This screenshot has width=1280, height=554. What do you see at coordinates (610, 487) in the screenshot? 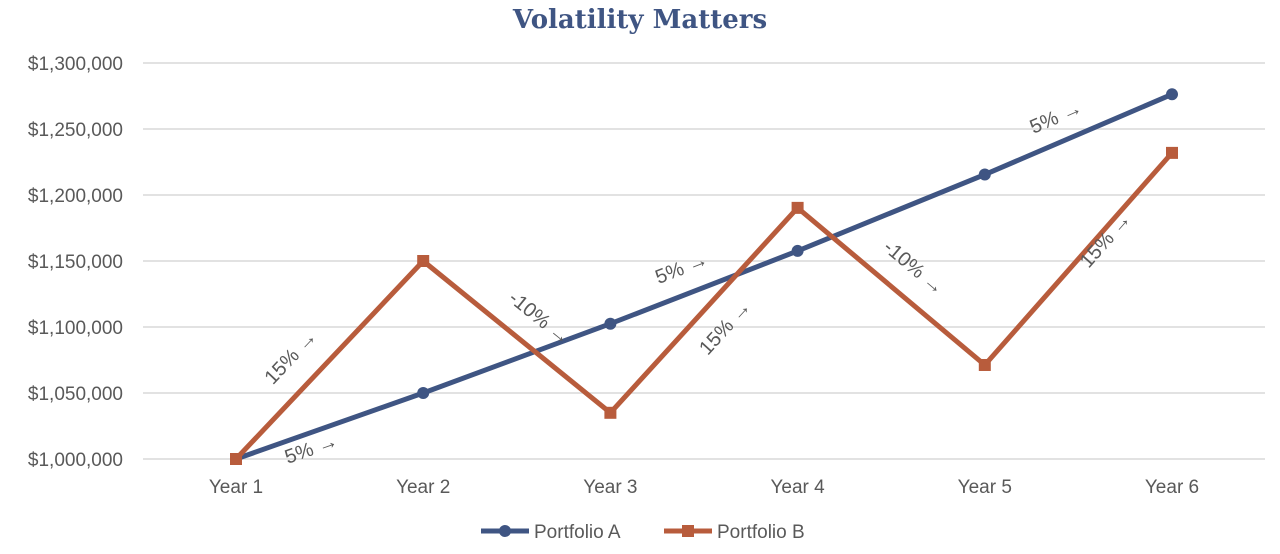
I see `x-tick-label: Year 3` at bounding box center [610, 487].